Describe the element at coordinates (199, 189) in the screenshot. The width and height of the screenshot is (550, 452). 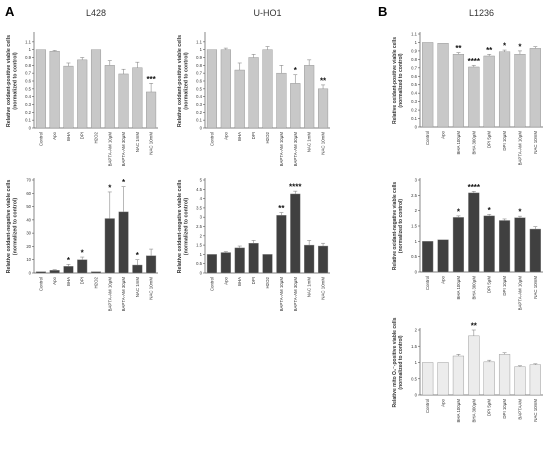
I see `y-tick-label: 4.5` at that location.